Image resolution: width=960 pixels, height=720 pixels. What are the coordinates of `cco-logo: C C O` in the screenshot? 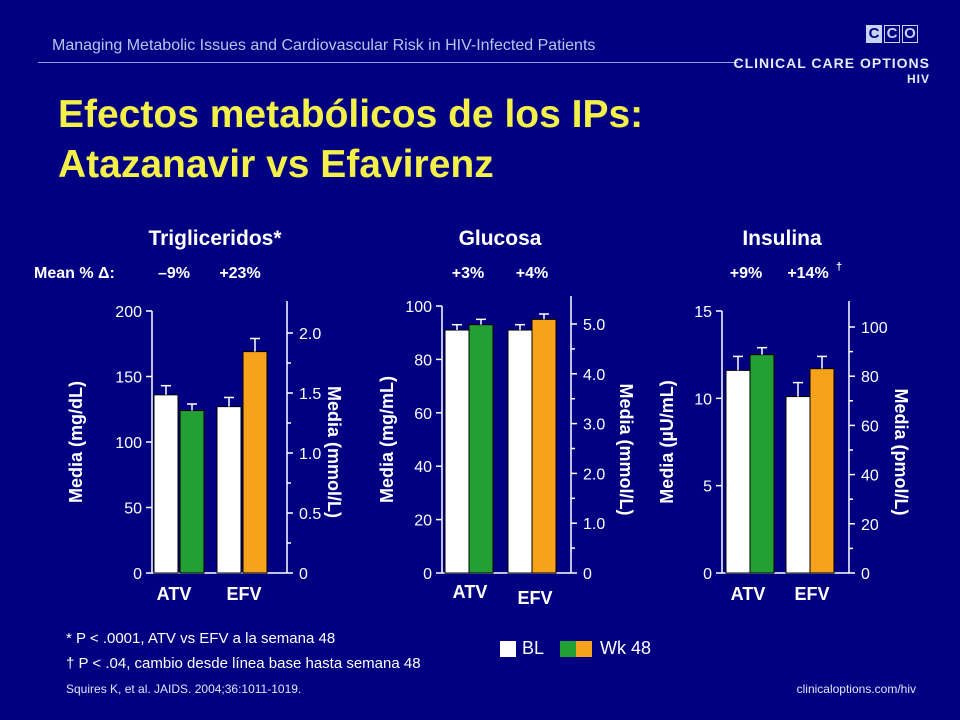 It's located at (893, 34).